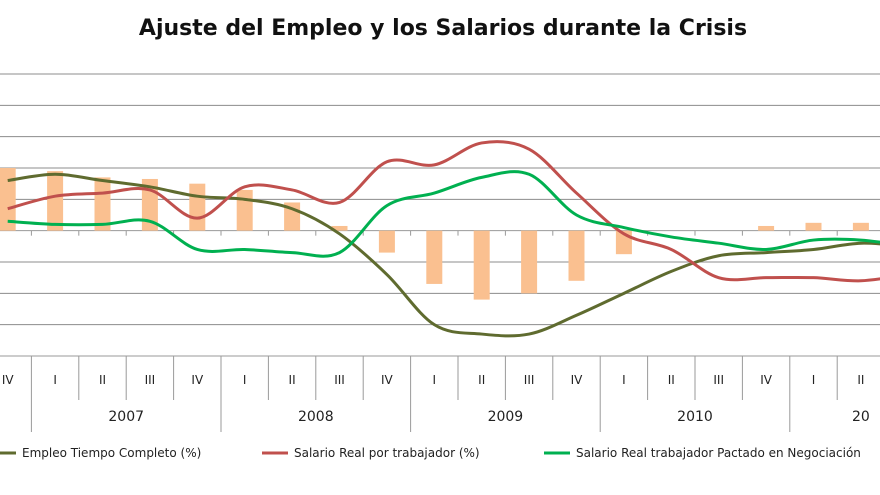 Image resolution: width=880 pixels, height=495 pixels. Describe the element at coordinates (506, 417) in the screenshot. I see `year-label: 2009` at that location.